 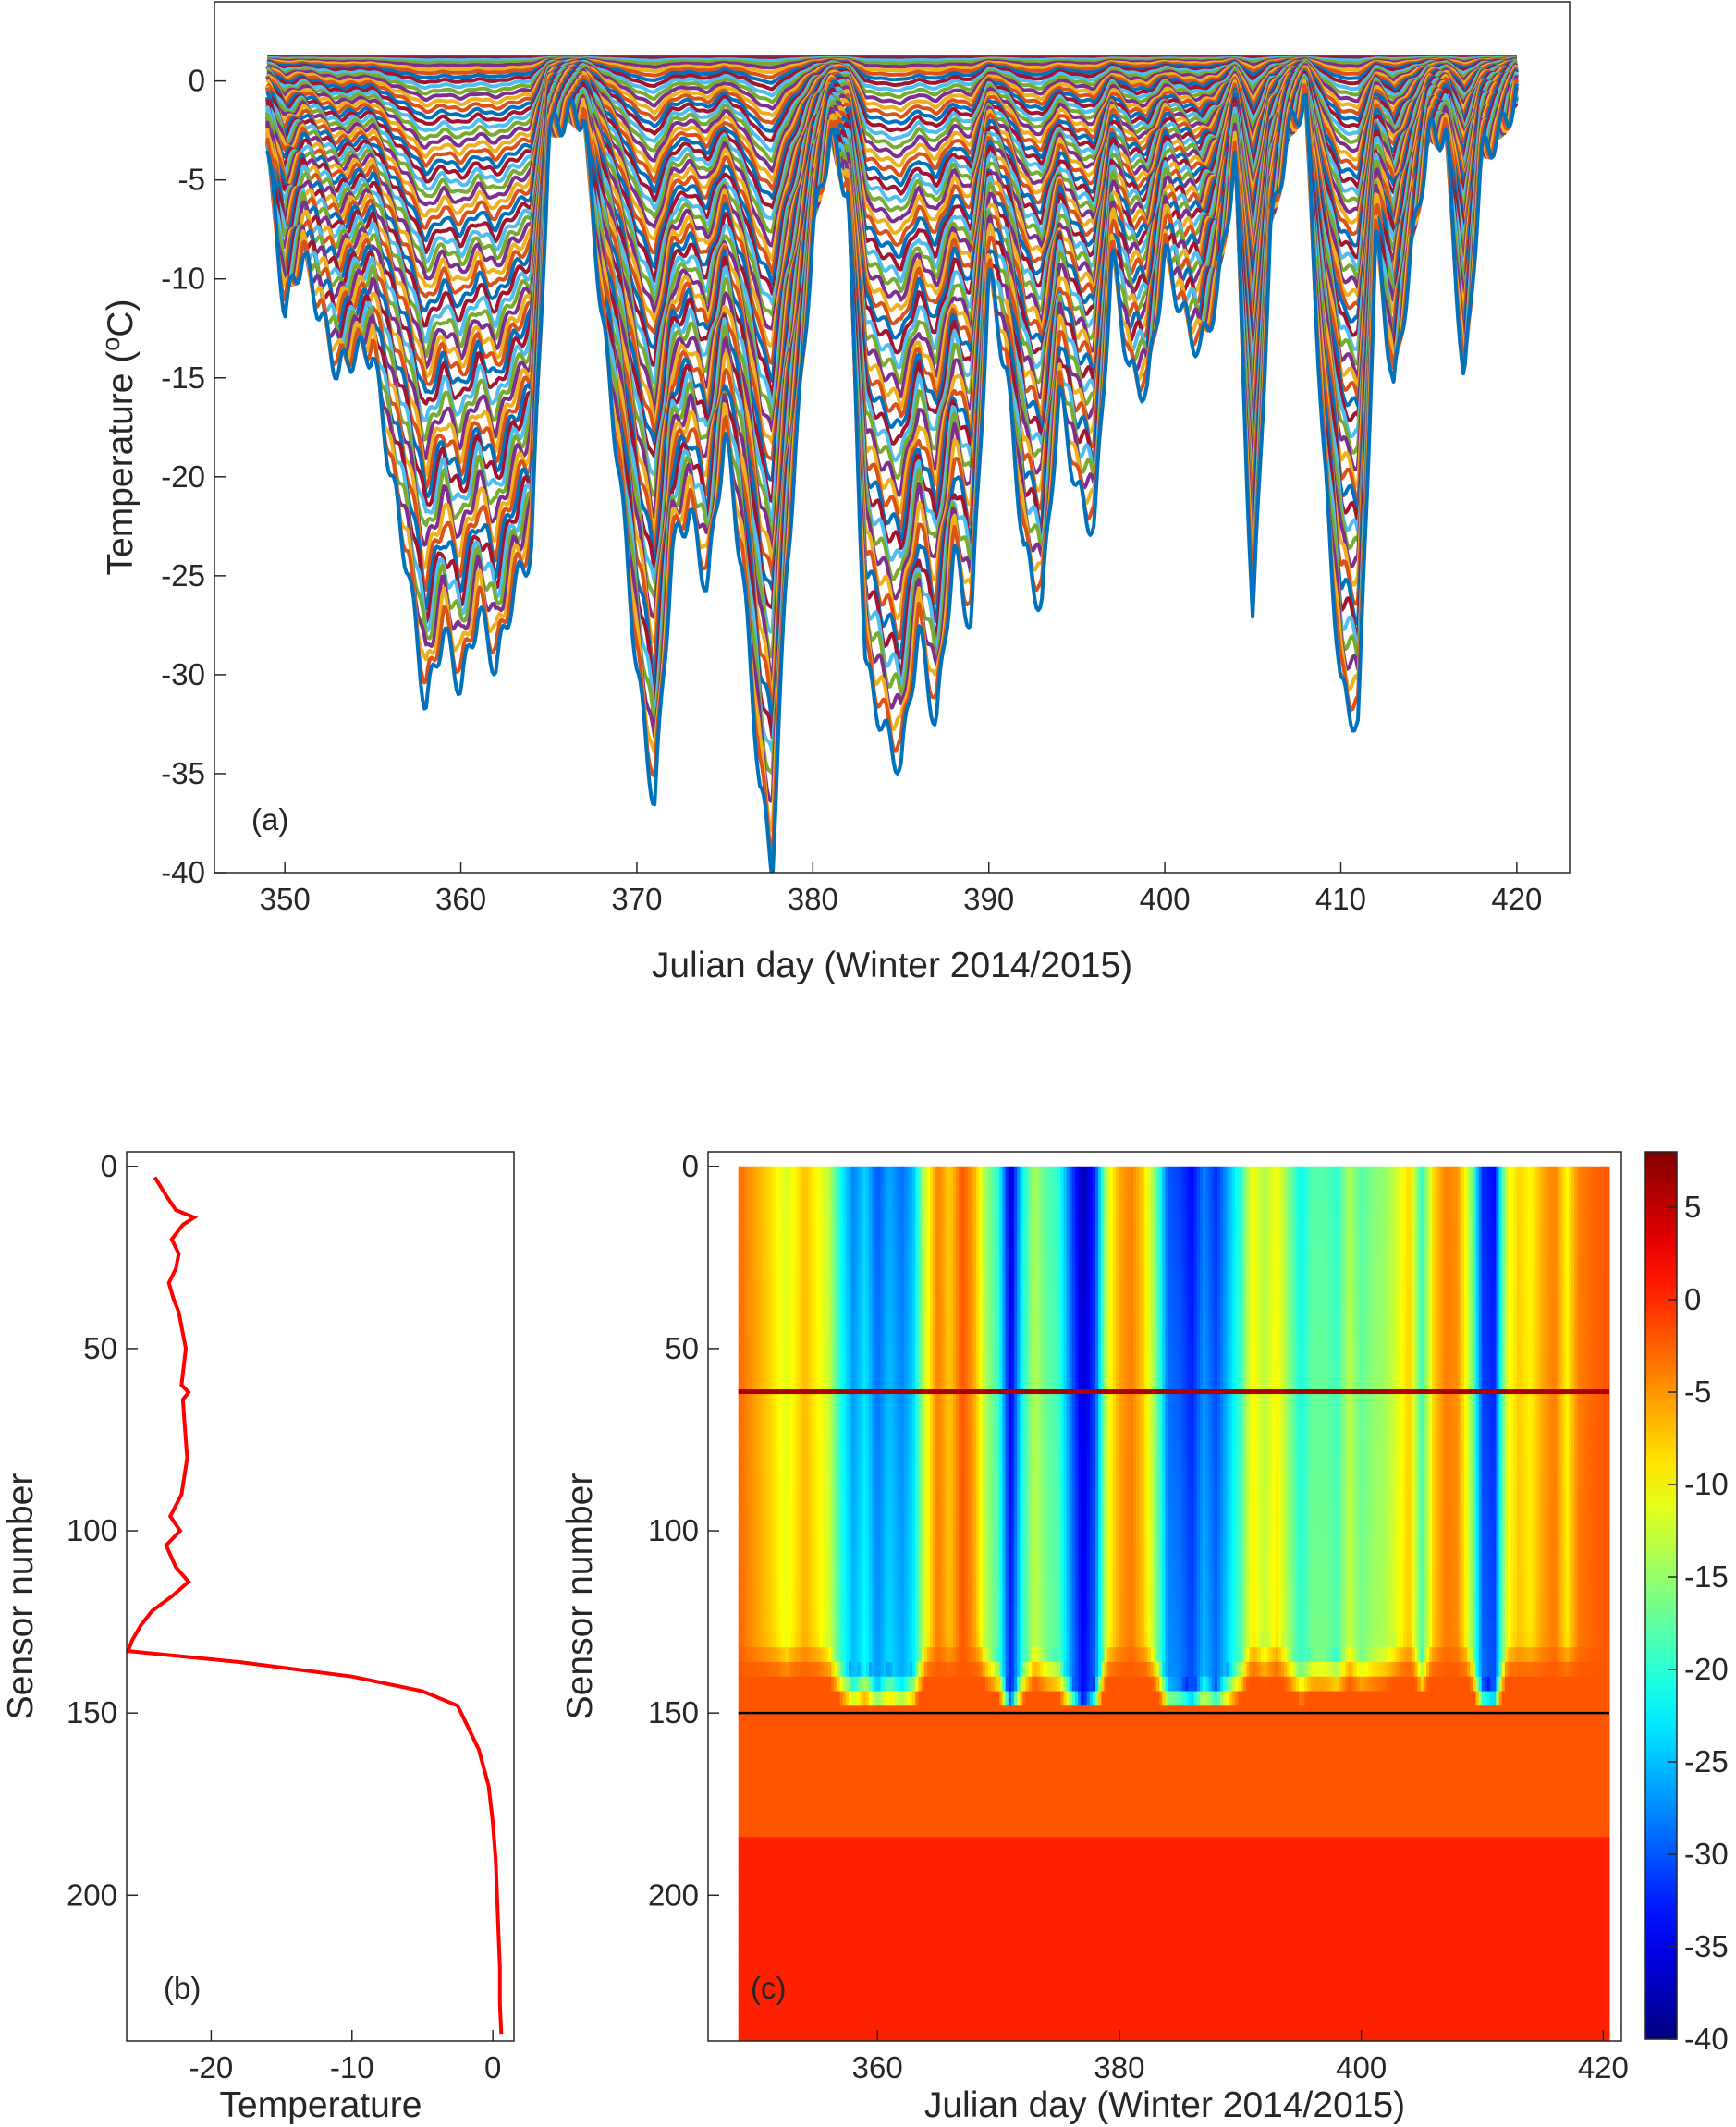 What do you see at coordinates (1165, 889) in the screenshot?
I see `panel-a-x-tick-5: 400` at bounding box center [1165, 889].